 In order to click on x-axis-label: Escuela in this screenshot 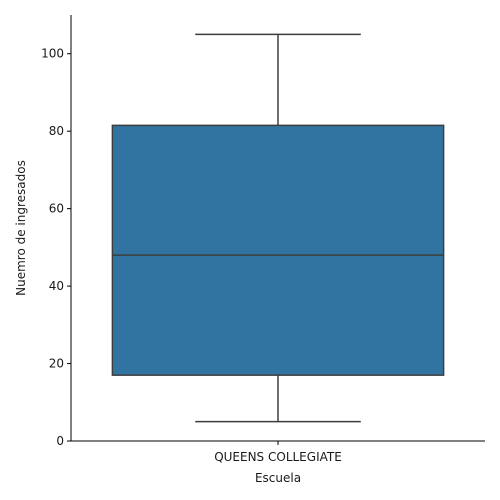, I will do `click(278, 478)`.